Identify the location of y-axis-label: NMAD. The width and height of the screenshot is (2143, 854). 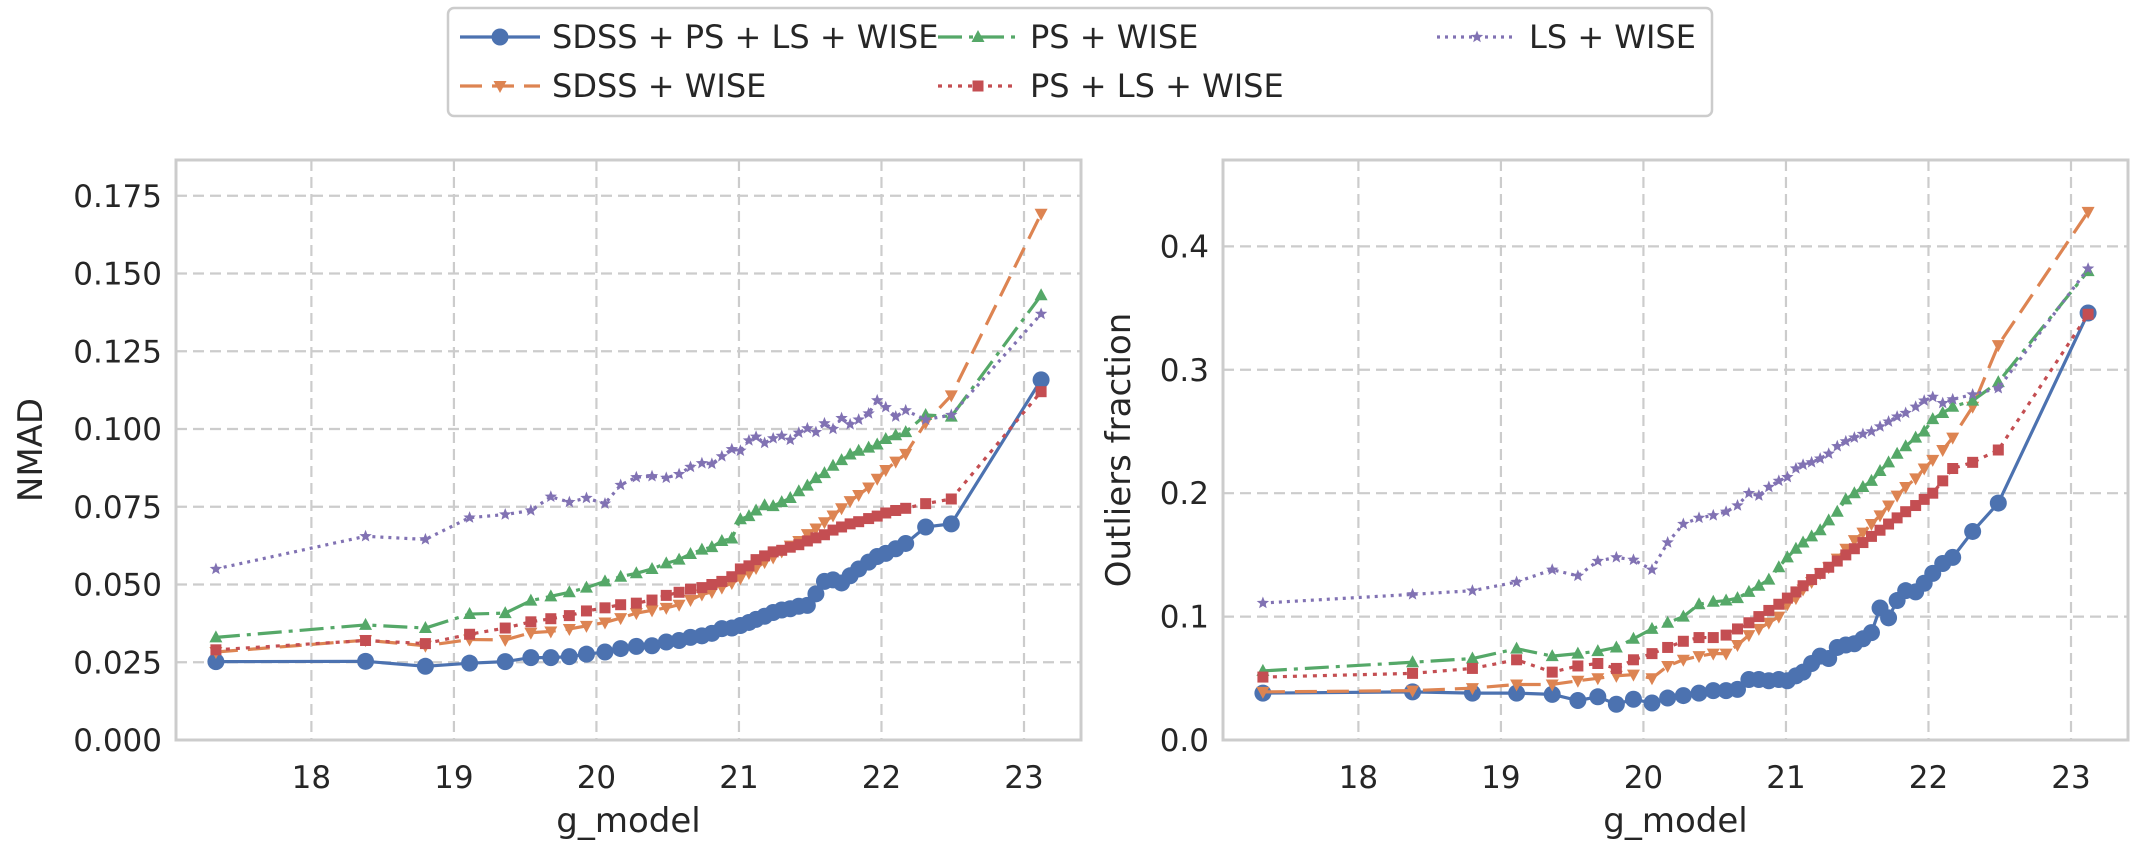
(31, 450).